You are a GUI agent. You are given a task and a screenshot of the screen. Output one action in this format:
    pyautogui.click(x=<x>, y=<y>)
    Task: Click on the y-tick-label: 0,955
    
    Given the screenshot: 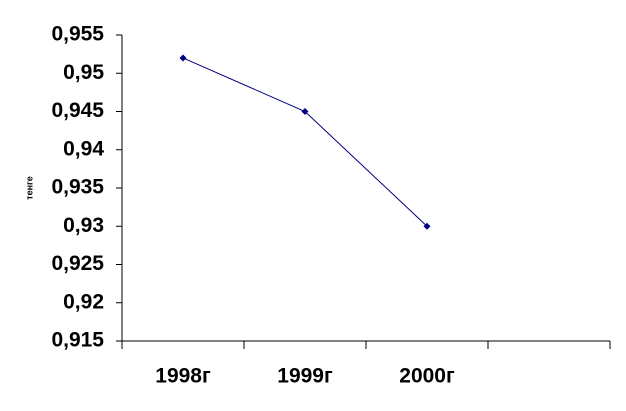 What is the action you would take?
    pyautogui.click(x=77, y=34)
    